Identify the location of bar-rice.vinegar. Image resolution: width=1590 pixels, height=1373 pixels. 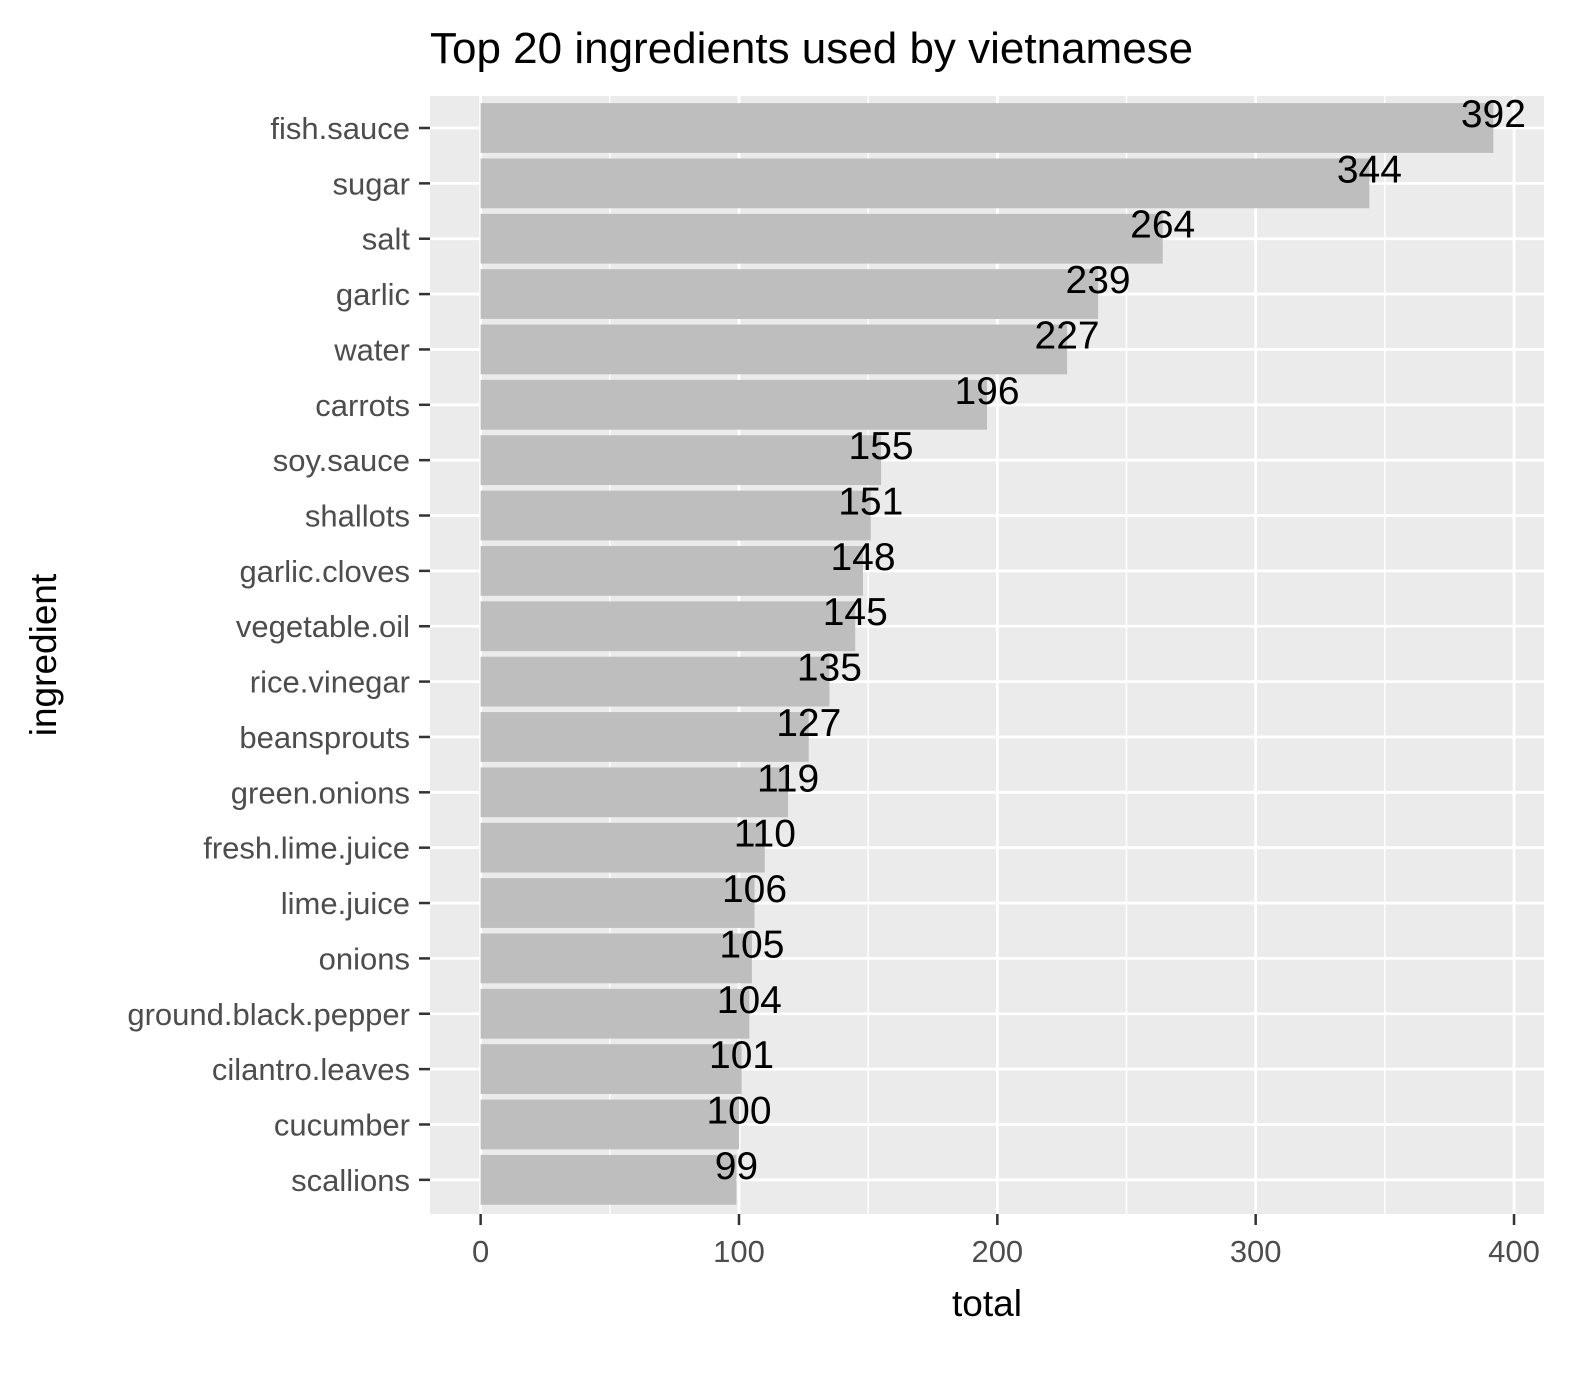
(655, 681).